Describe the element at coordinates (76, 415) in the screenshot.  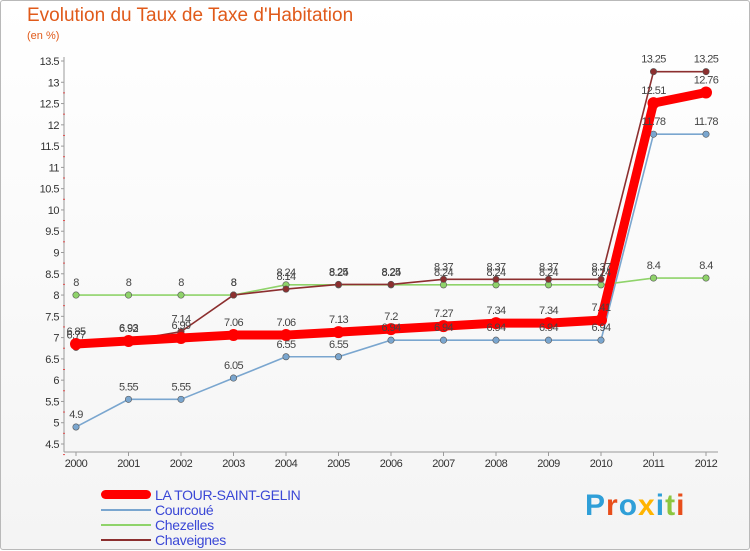
I see `data-label: 4.9` at that location.